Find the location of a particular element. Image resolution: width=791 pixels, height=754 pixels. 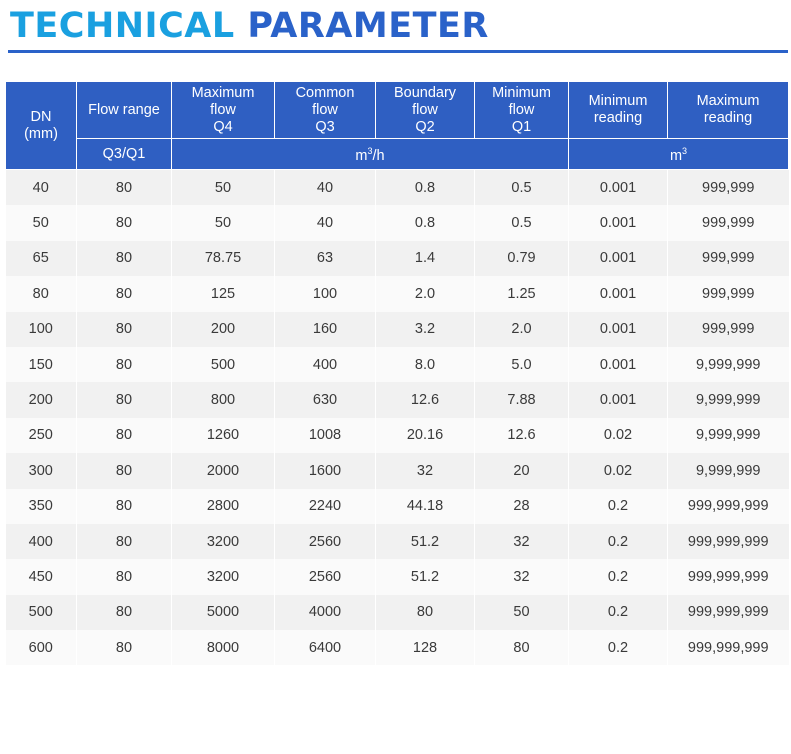

cell-common-flow: 630 is located at coordinates (325, 400).